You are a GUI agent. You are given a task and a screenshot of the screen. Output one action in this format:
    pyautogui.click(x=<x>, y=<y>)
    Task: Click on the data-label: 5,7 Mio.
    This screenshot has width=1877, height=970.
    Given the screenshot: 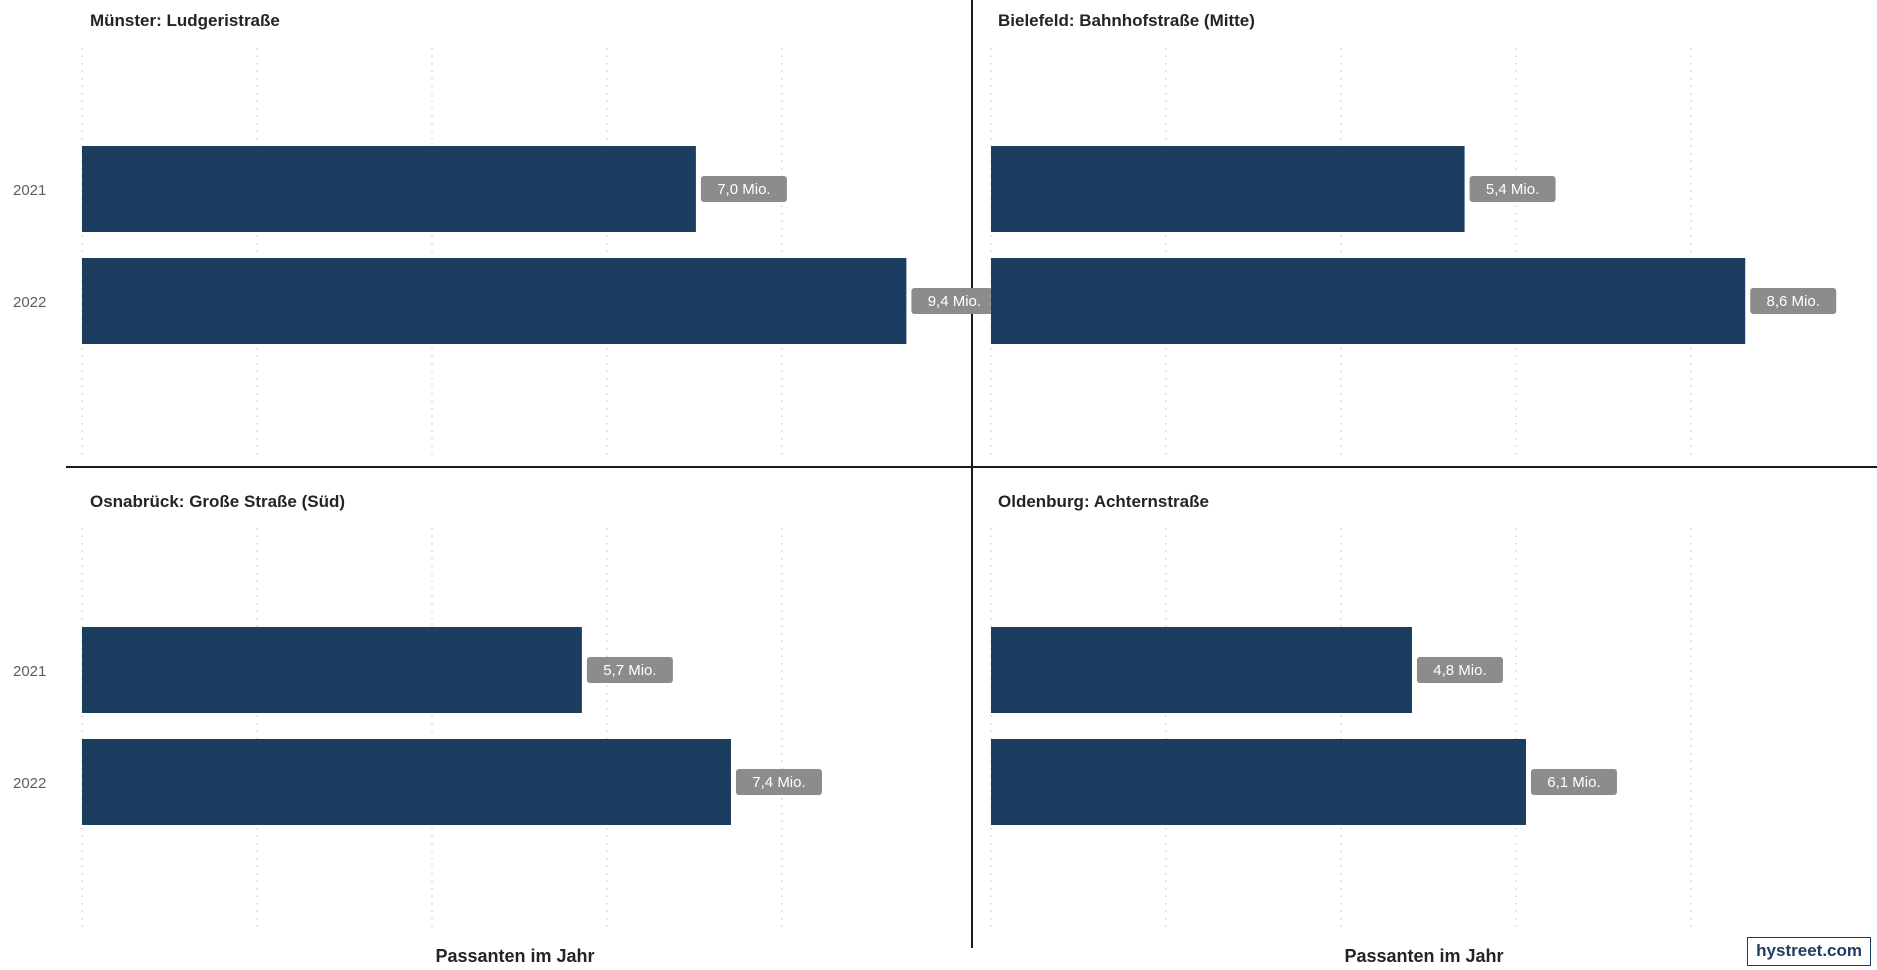 What is the action you would take?
    pyautogui.click(x=629, y=670)
    